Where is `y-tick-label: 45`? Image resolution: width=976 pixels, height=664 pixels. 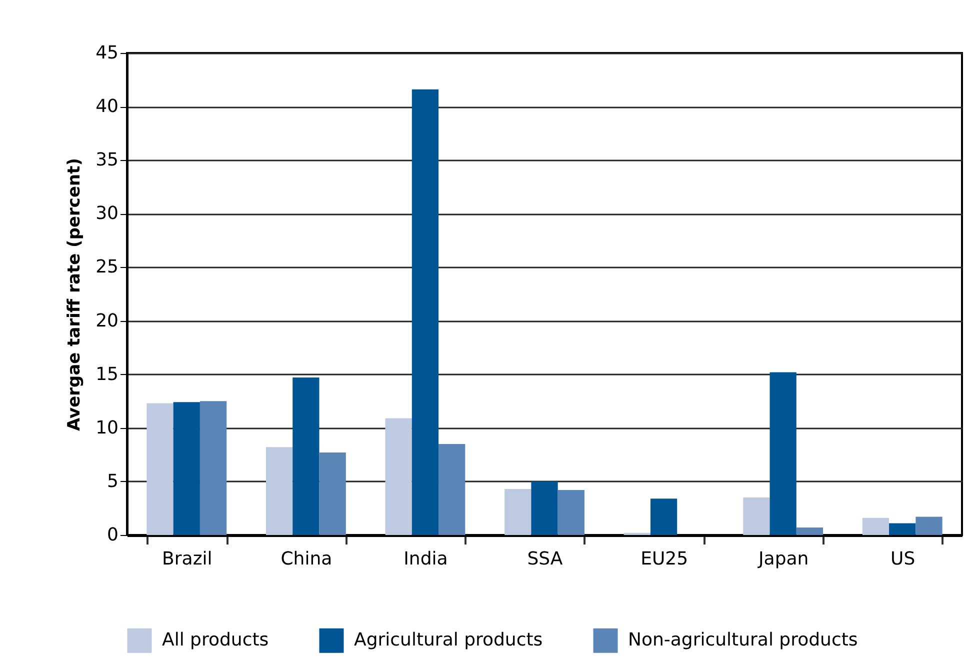
y-tick-label: 45 is located at coordinates (107, 53).